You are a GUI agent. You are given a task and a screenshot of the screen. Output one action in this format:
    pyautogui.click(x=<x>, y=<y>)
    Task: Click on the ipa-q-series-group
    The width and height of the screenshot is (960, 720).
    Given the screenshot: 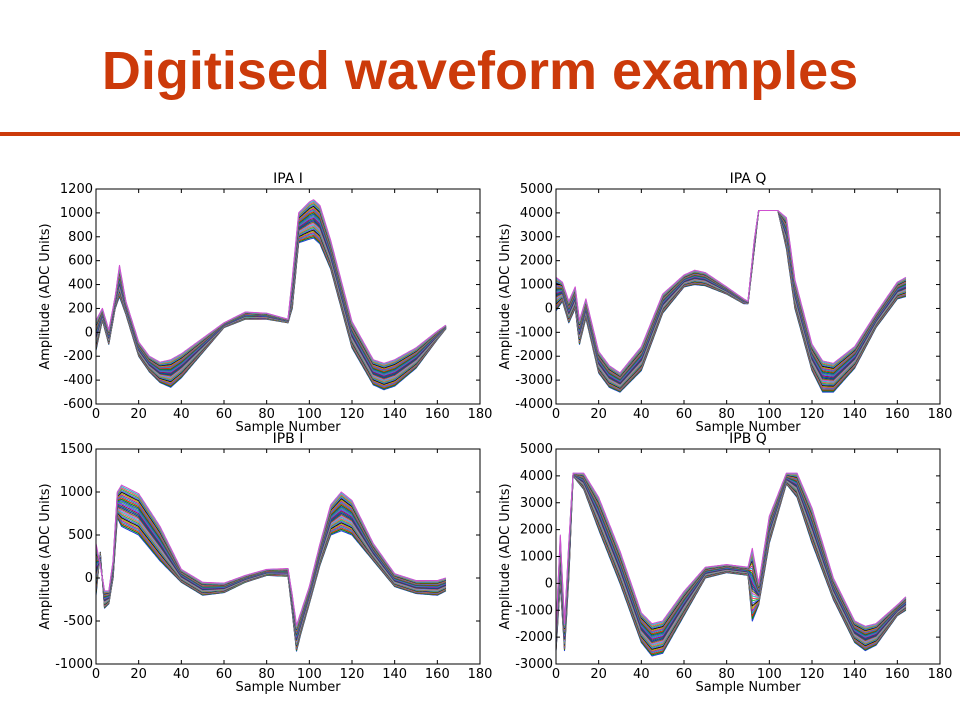 What is the action you would take?
    pyautogui.click(x=731, y=301)
    